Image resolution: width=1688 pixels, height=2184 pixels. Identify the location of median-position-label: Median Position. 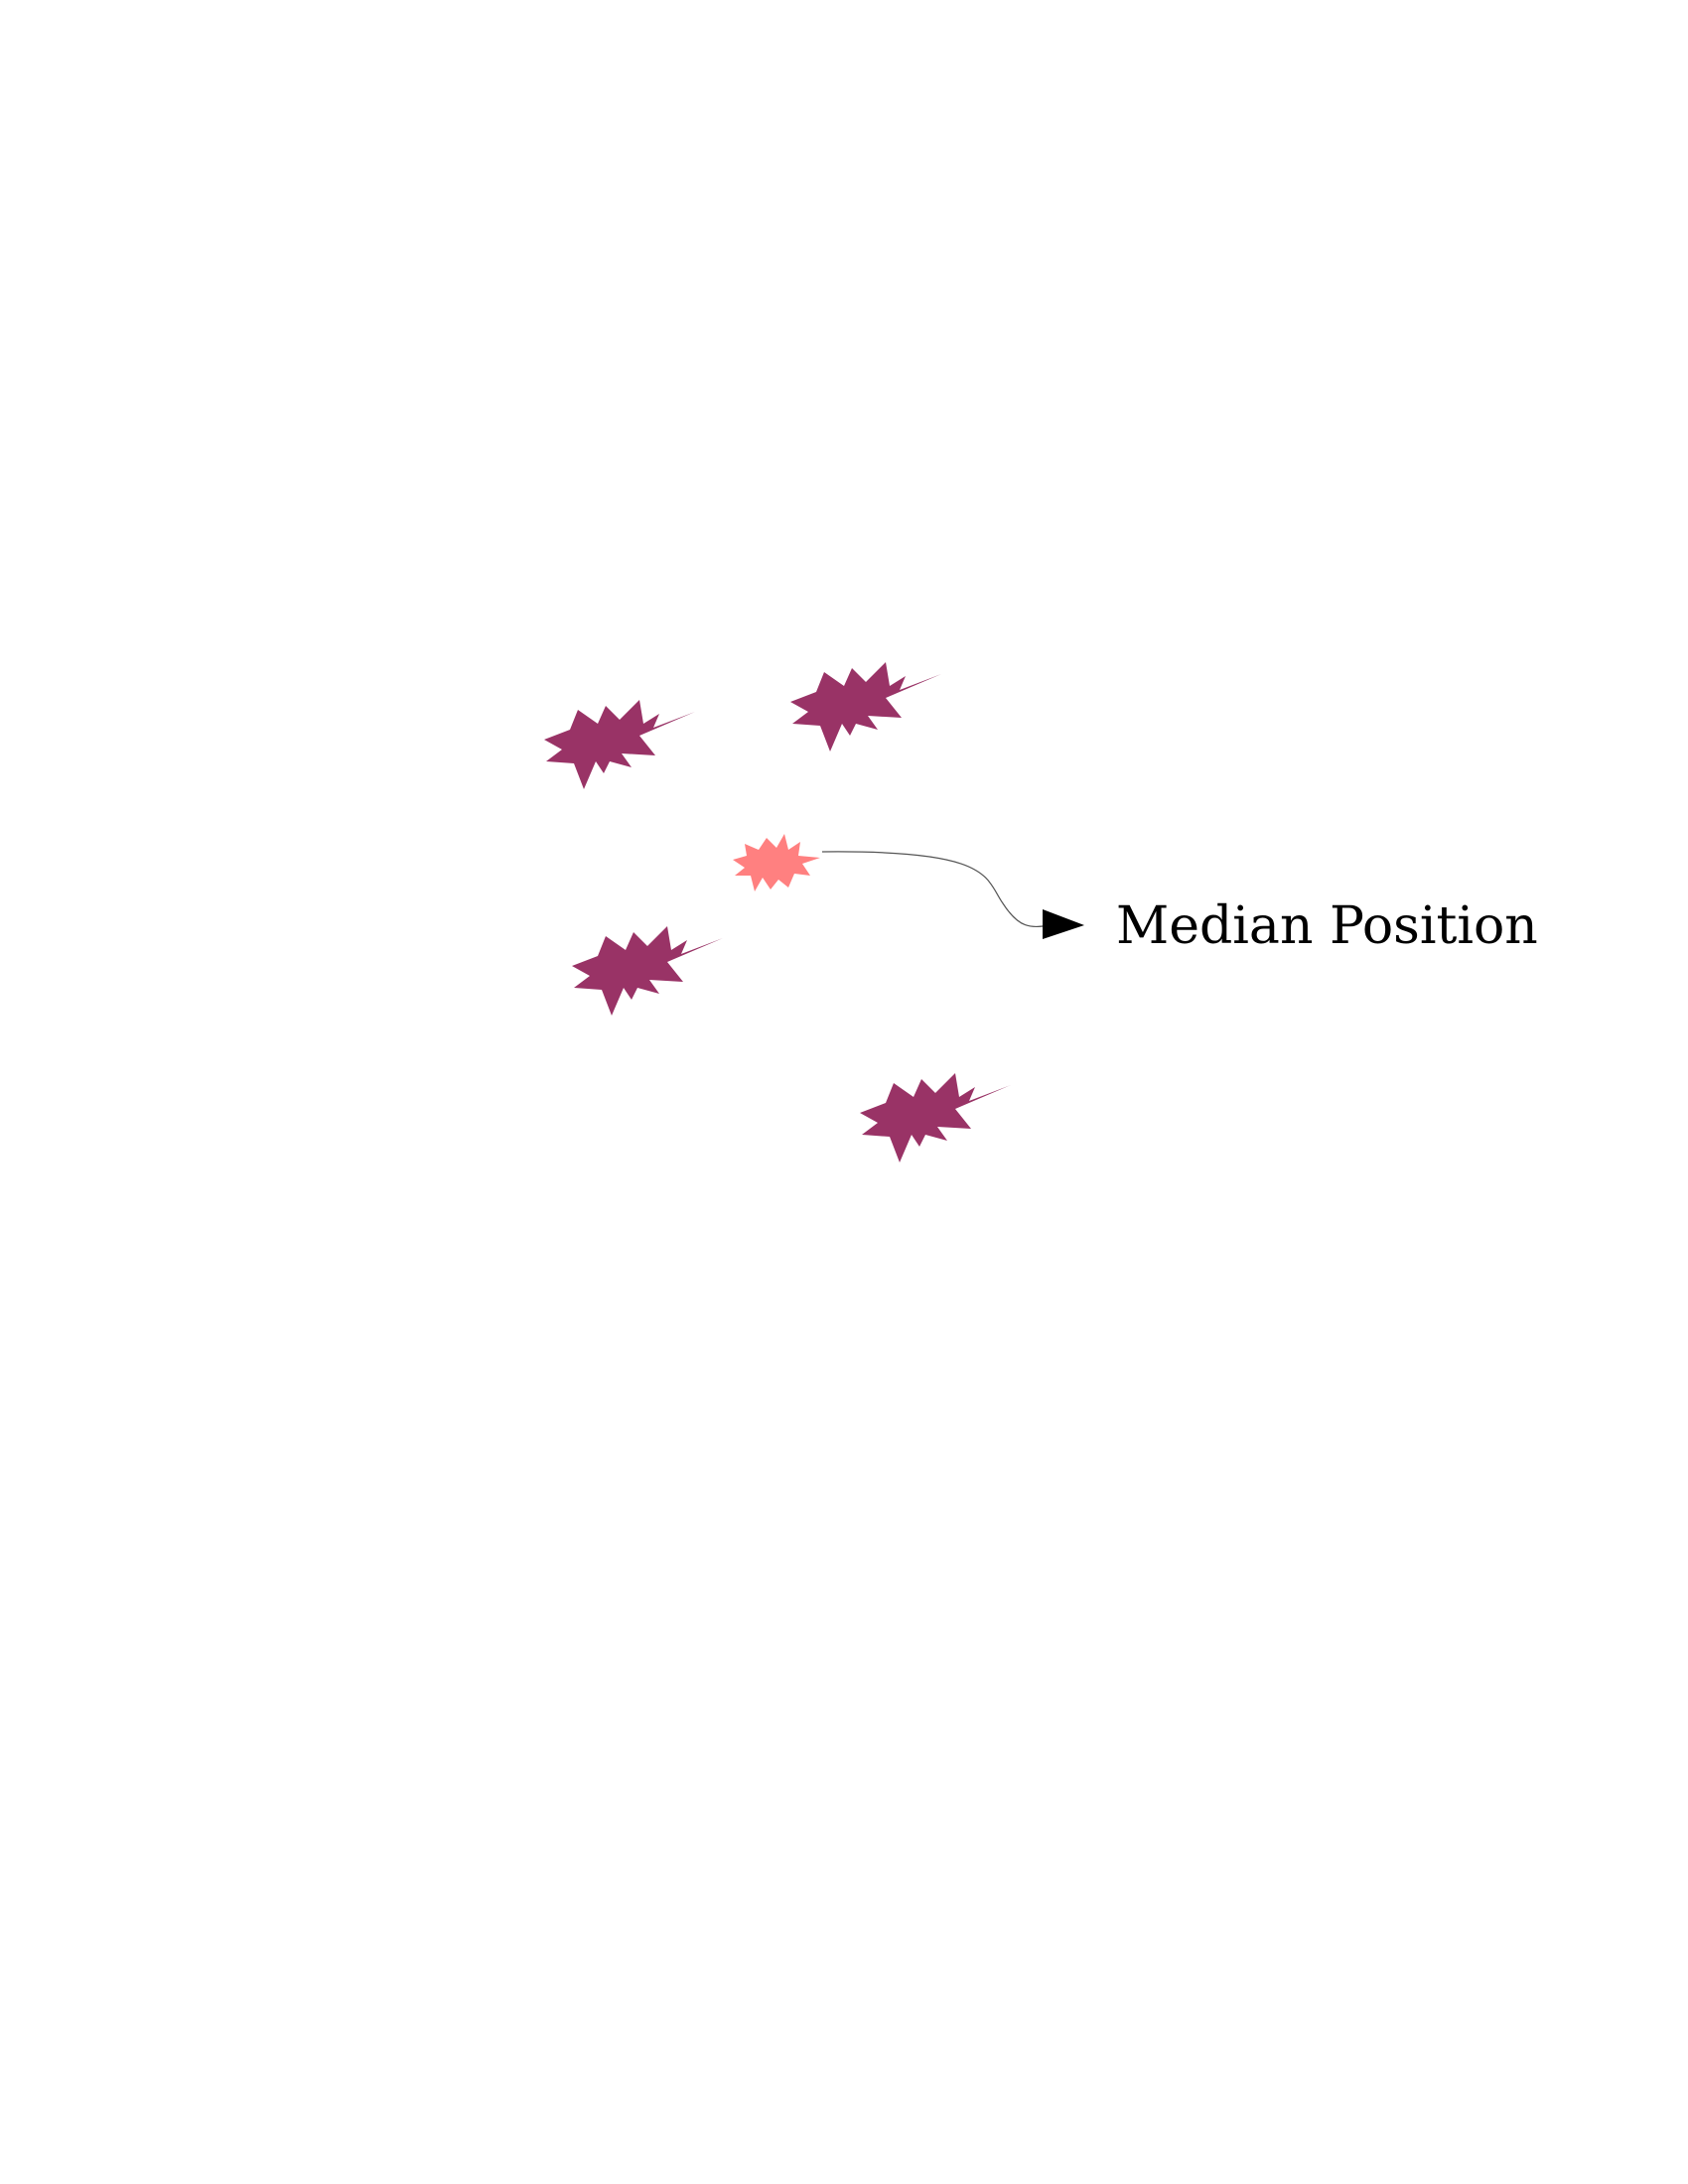
(1327, 926).